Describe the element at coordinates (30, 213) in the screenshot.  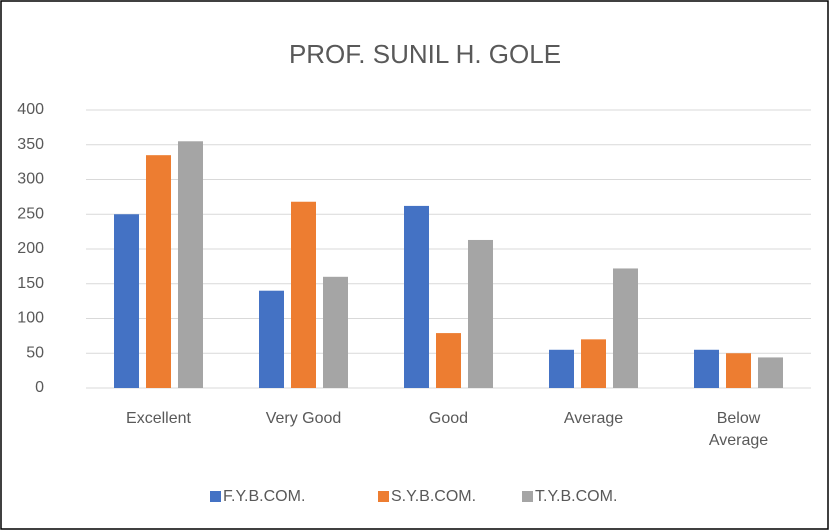
I see `y-tick-label: 250` at that location.